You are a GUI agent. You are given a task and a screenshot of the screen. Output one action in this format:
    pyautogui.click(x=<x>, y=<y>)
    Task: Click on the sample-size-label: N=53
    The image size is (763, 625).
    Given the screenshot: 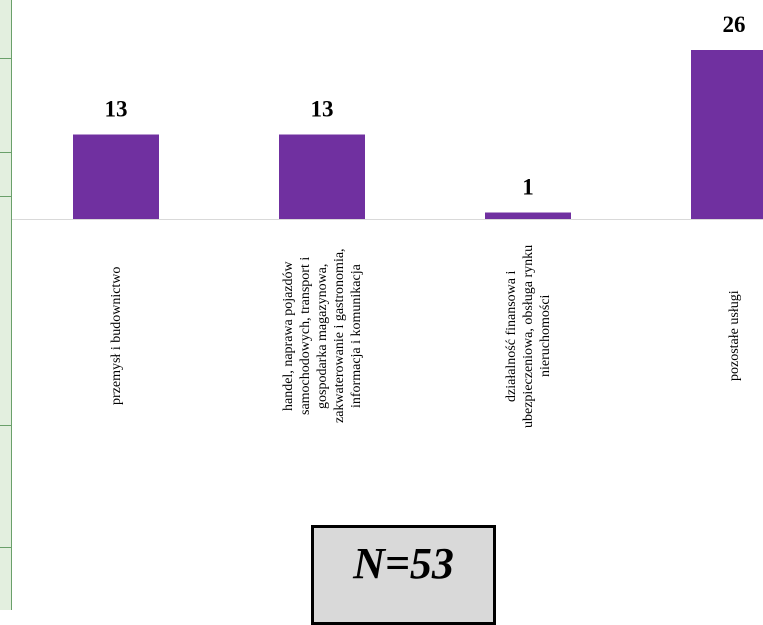 What is the action you would take?
    pyautogui.click(x=403, y=563)
    